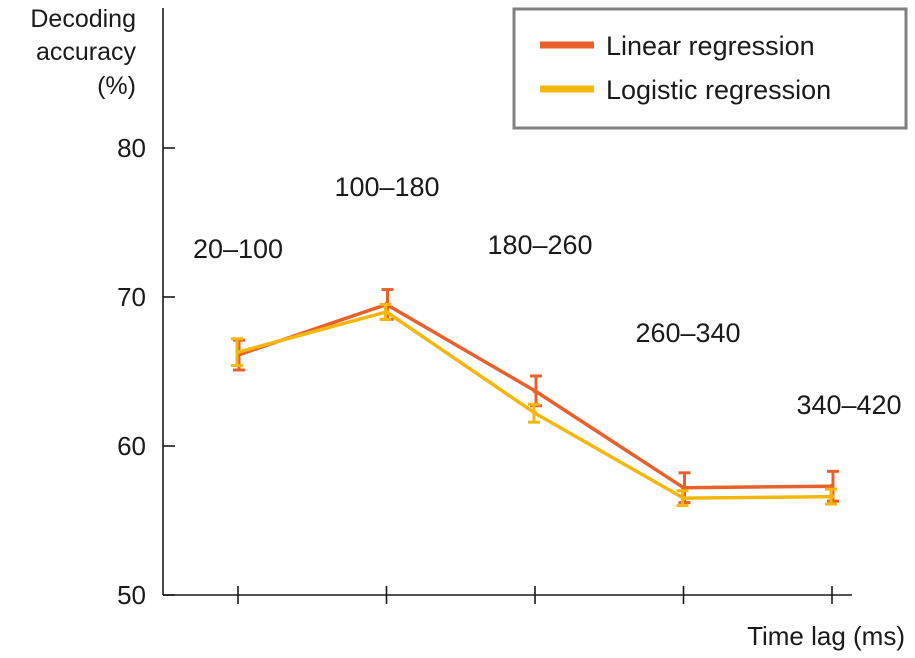 The image size is (915, 658). I want to click on y-axis-title-line-1: Decoding, so click(83, 19).